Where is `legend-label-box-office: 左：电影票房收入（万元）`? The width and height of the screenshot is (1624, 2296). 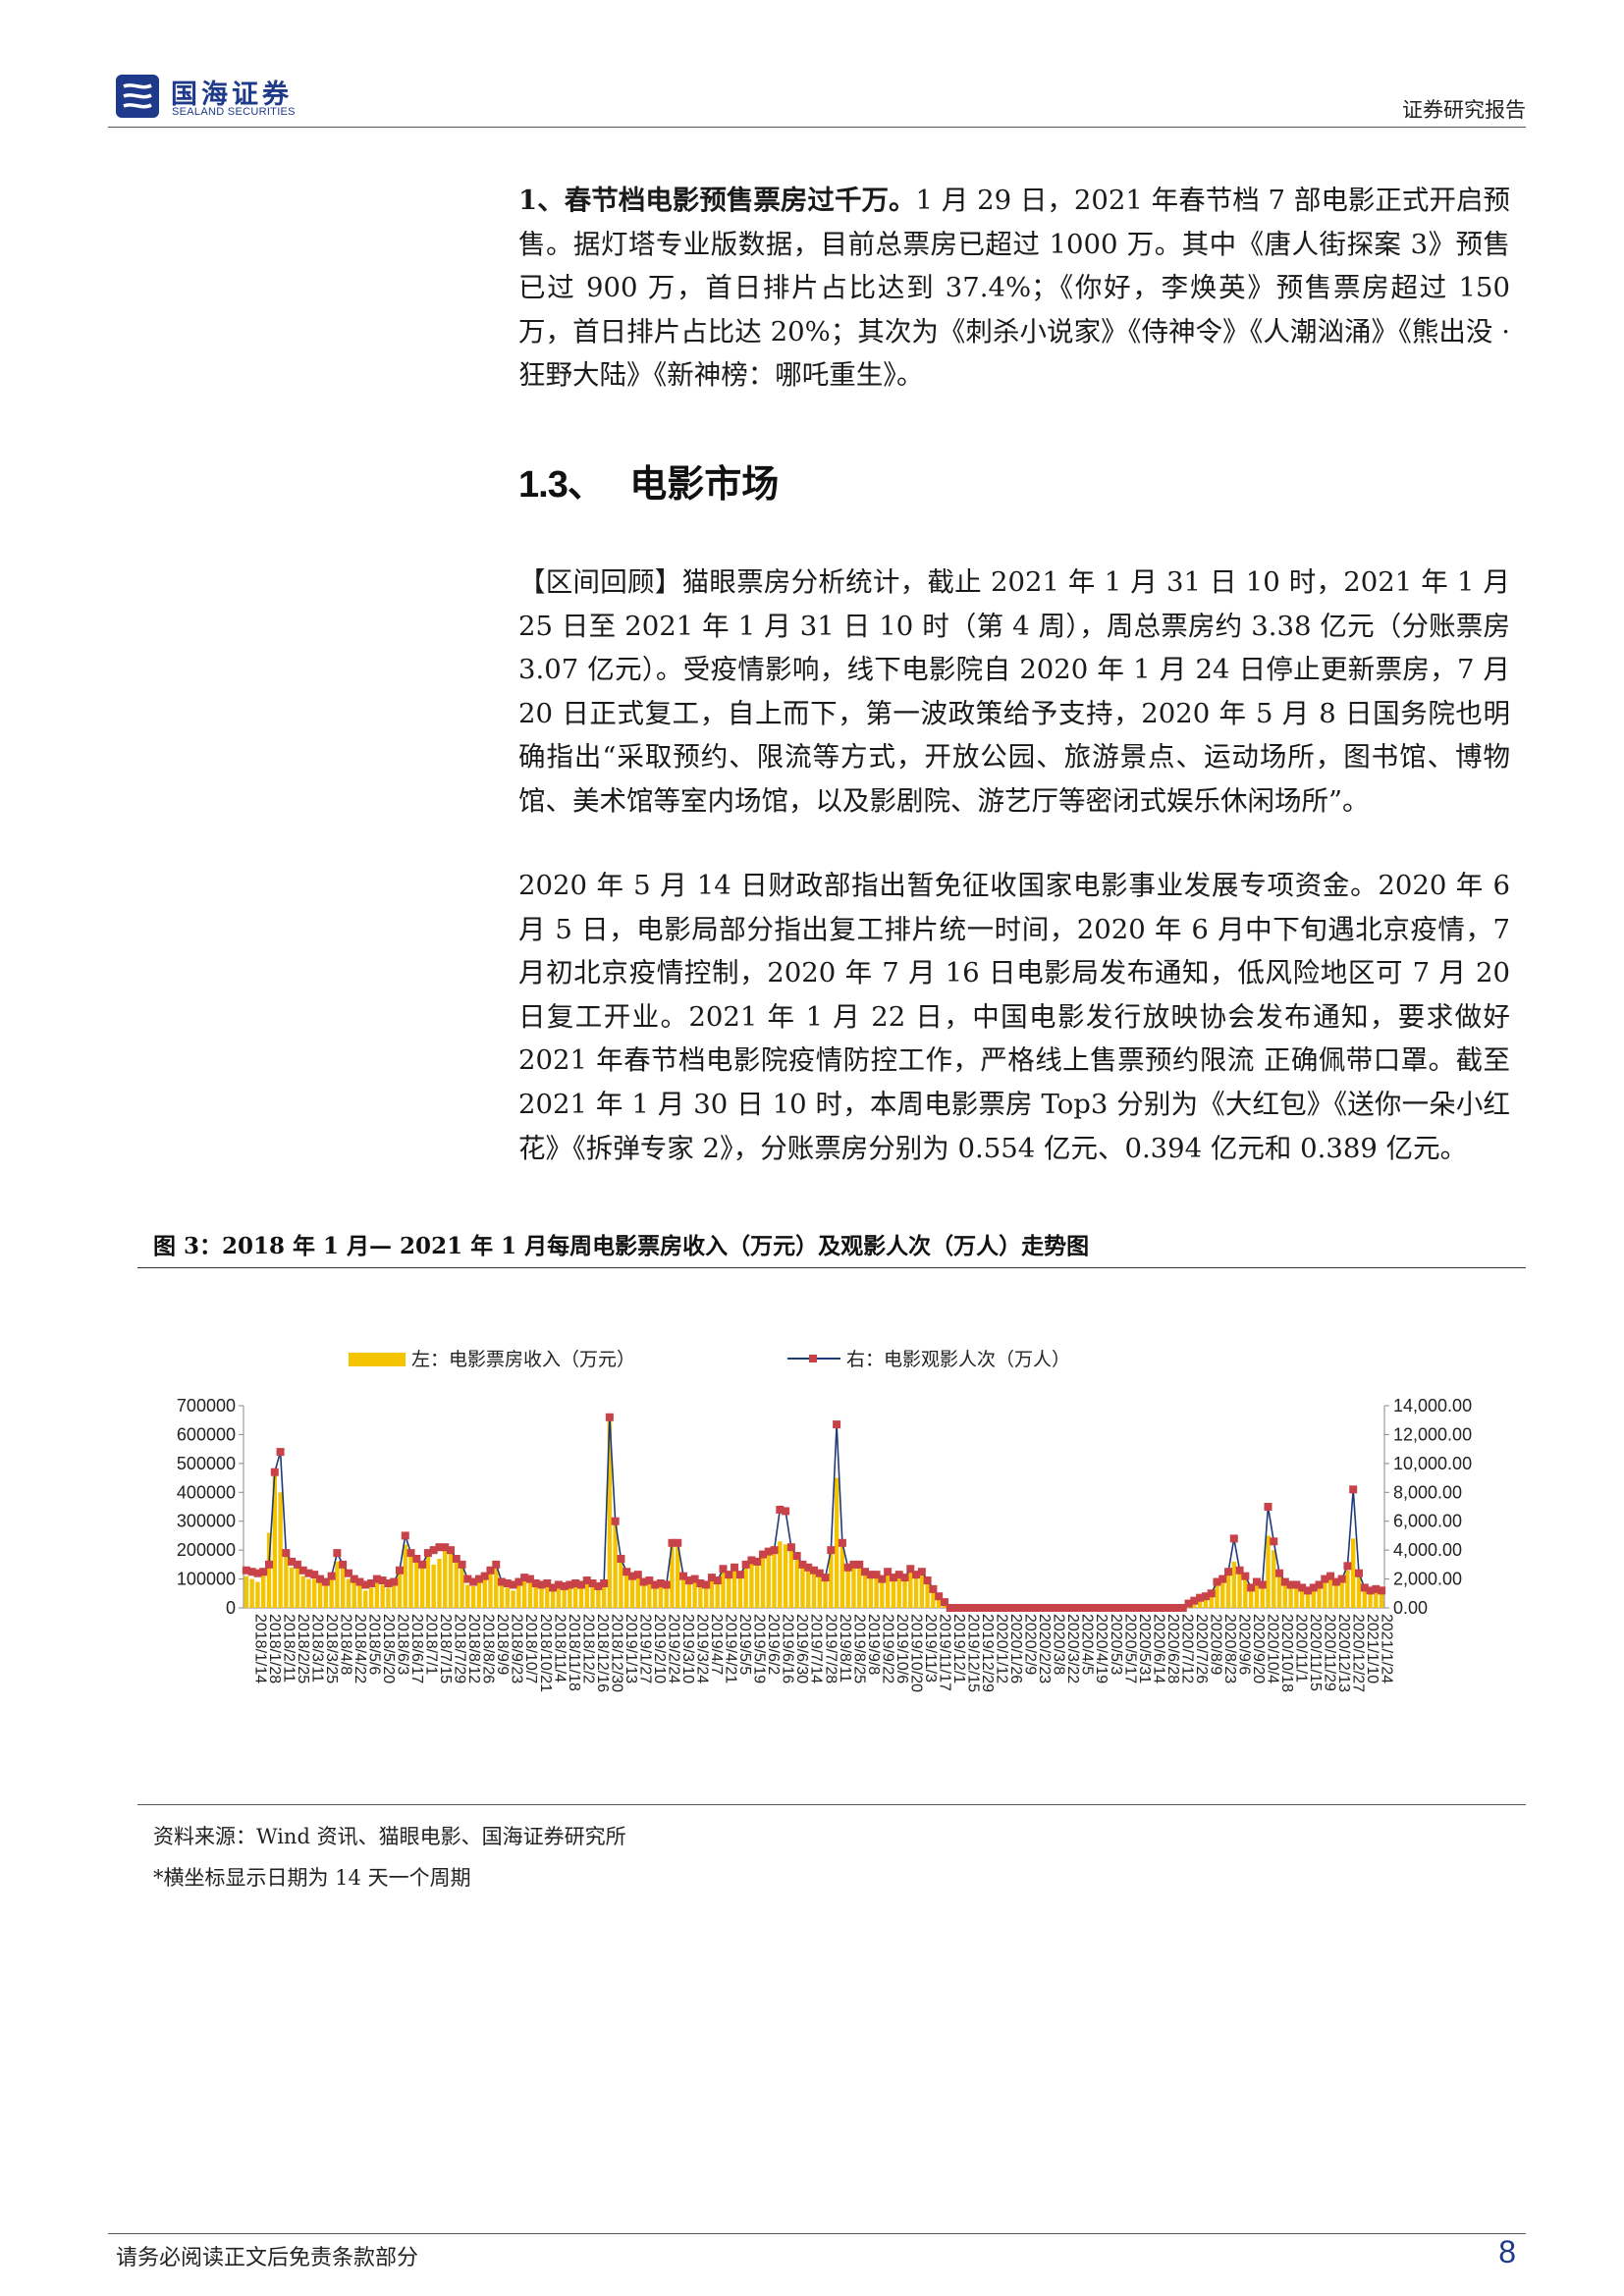 legend-label-box-office: 左：电影票房收入（万元） is located at coordinates (523, 1359).